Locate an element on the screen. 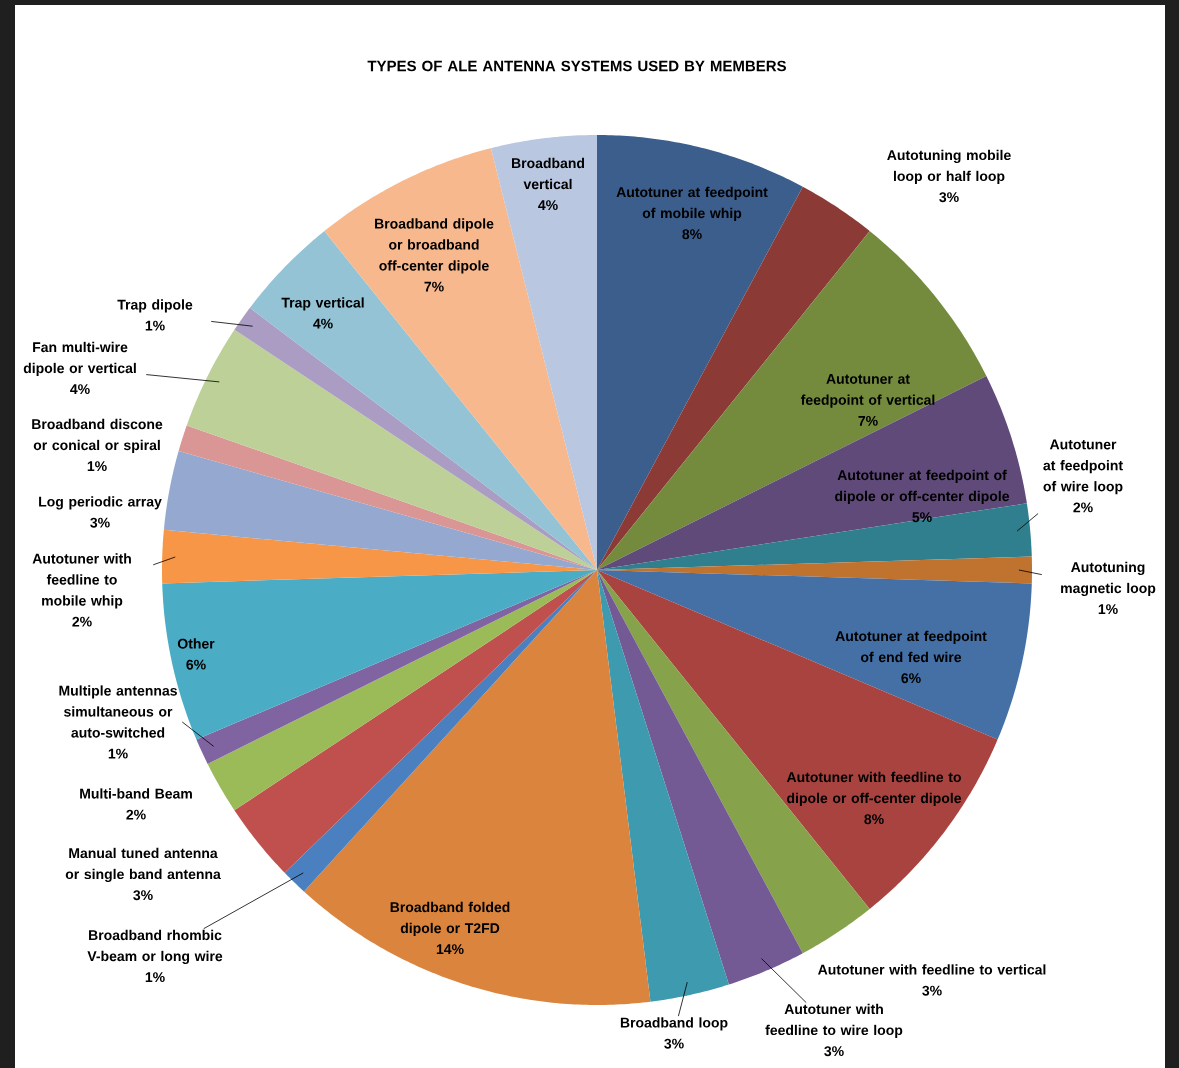  slice-label: Multi-band Beam is located at coordinates (136, 793).